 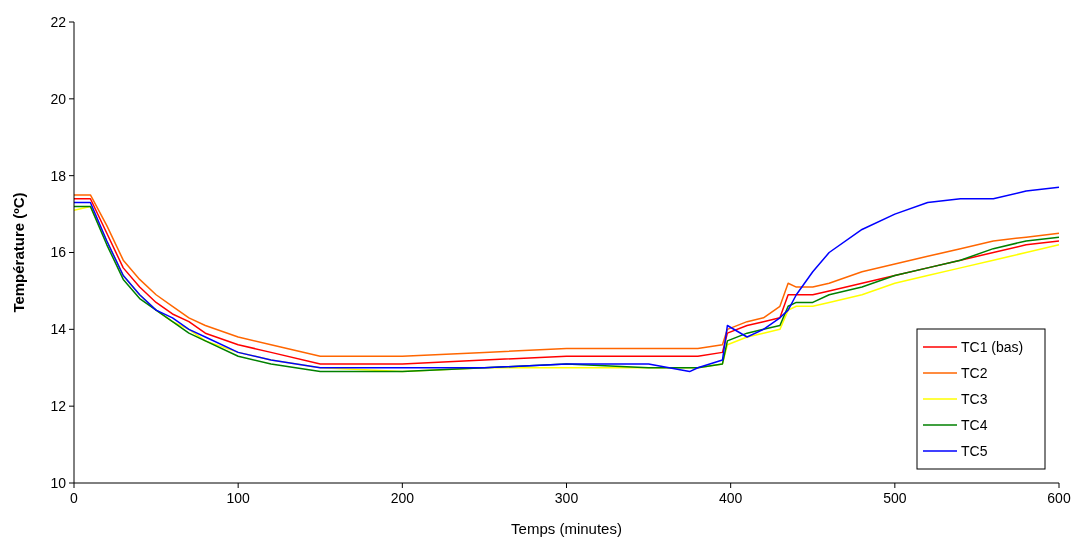 What do you see at coordinates (974, 398) in the screenshot?
I see `legend-label: TC3` at bounding box center [974, 398].